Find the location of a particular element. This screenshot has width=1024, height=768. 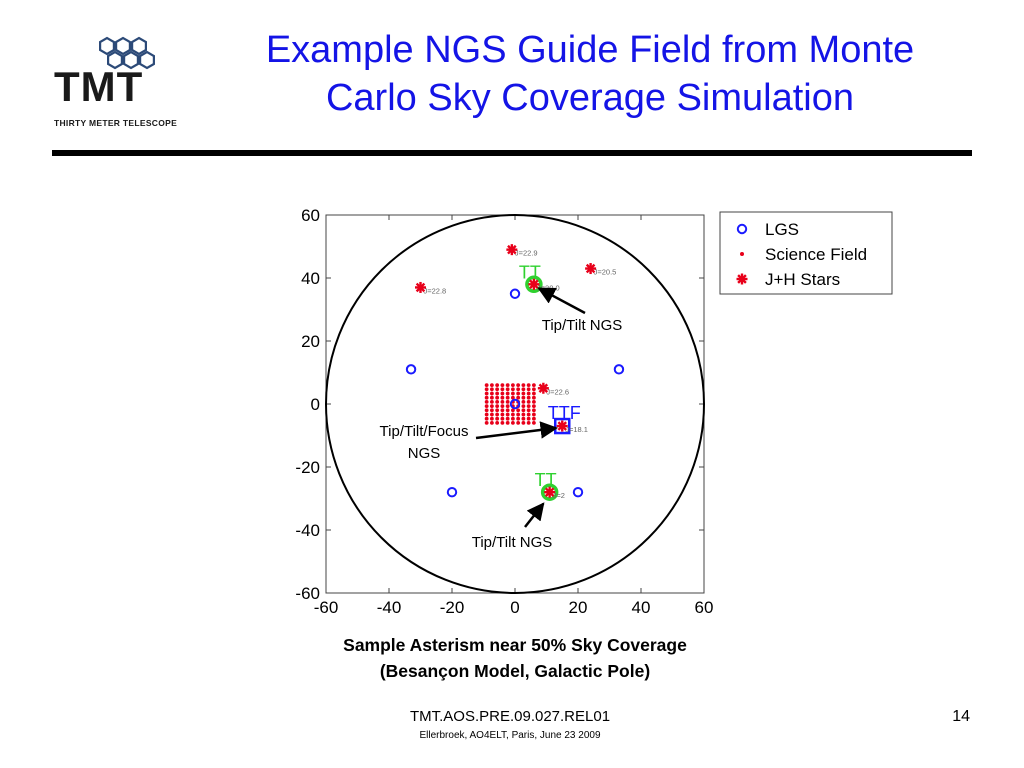

caption-line-2: (Besançon Model, Galactic Pole) is located at coordinates (515, 671).